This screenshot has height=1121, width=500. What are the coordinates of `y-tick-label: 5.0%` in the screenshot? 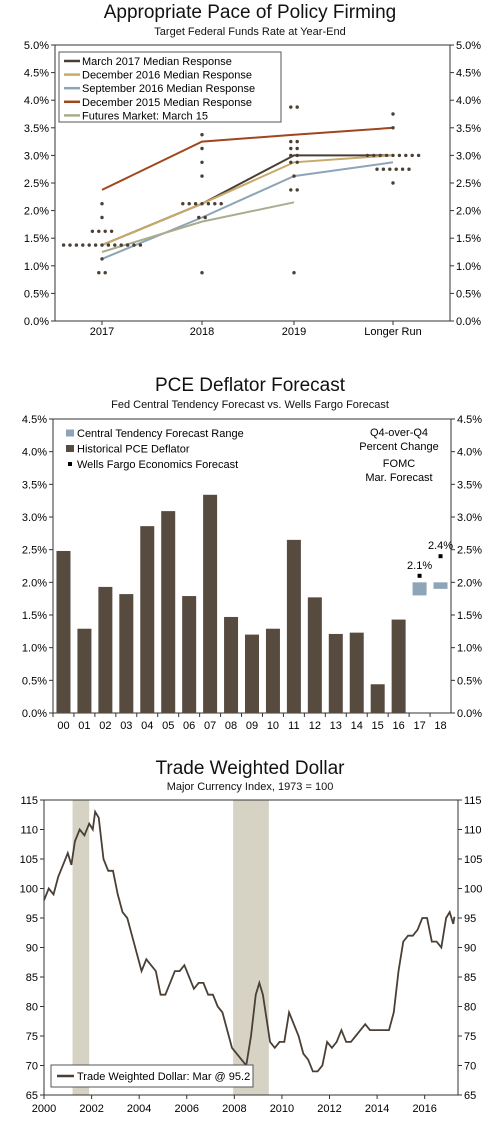 It's located at (468, 46).